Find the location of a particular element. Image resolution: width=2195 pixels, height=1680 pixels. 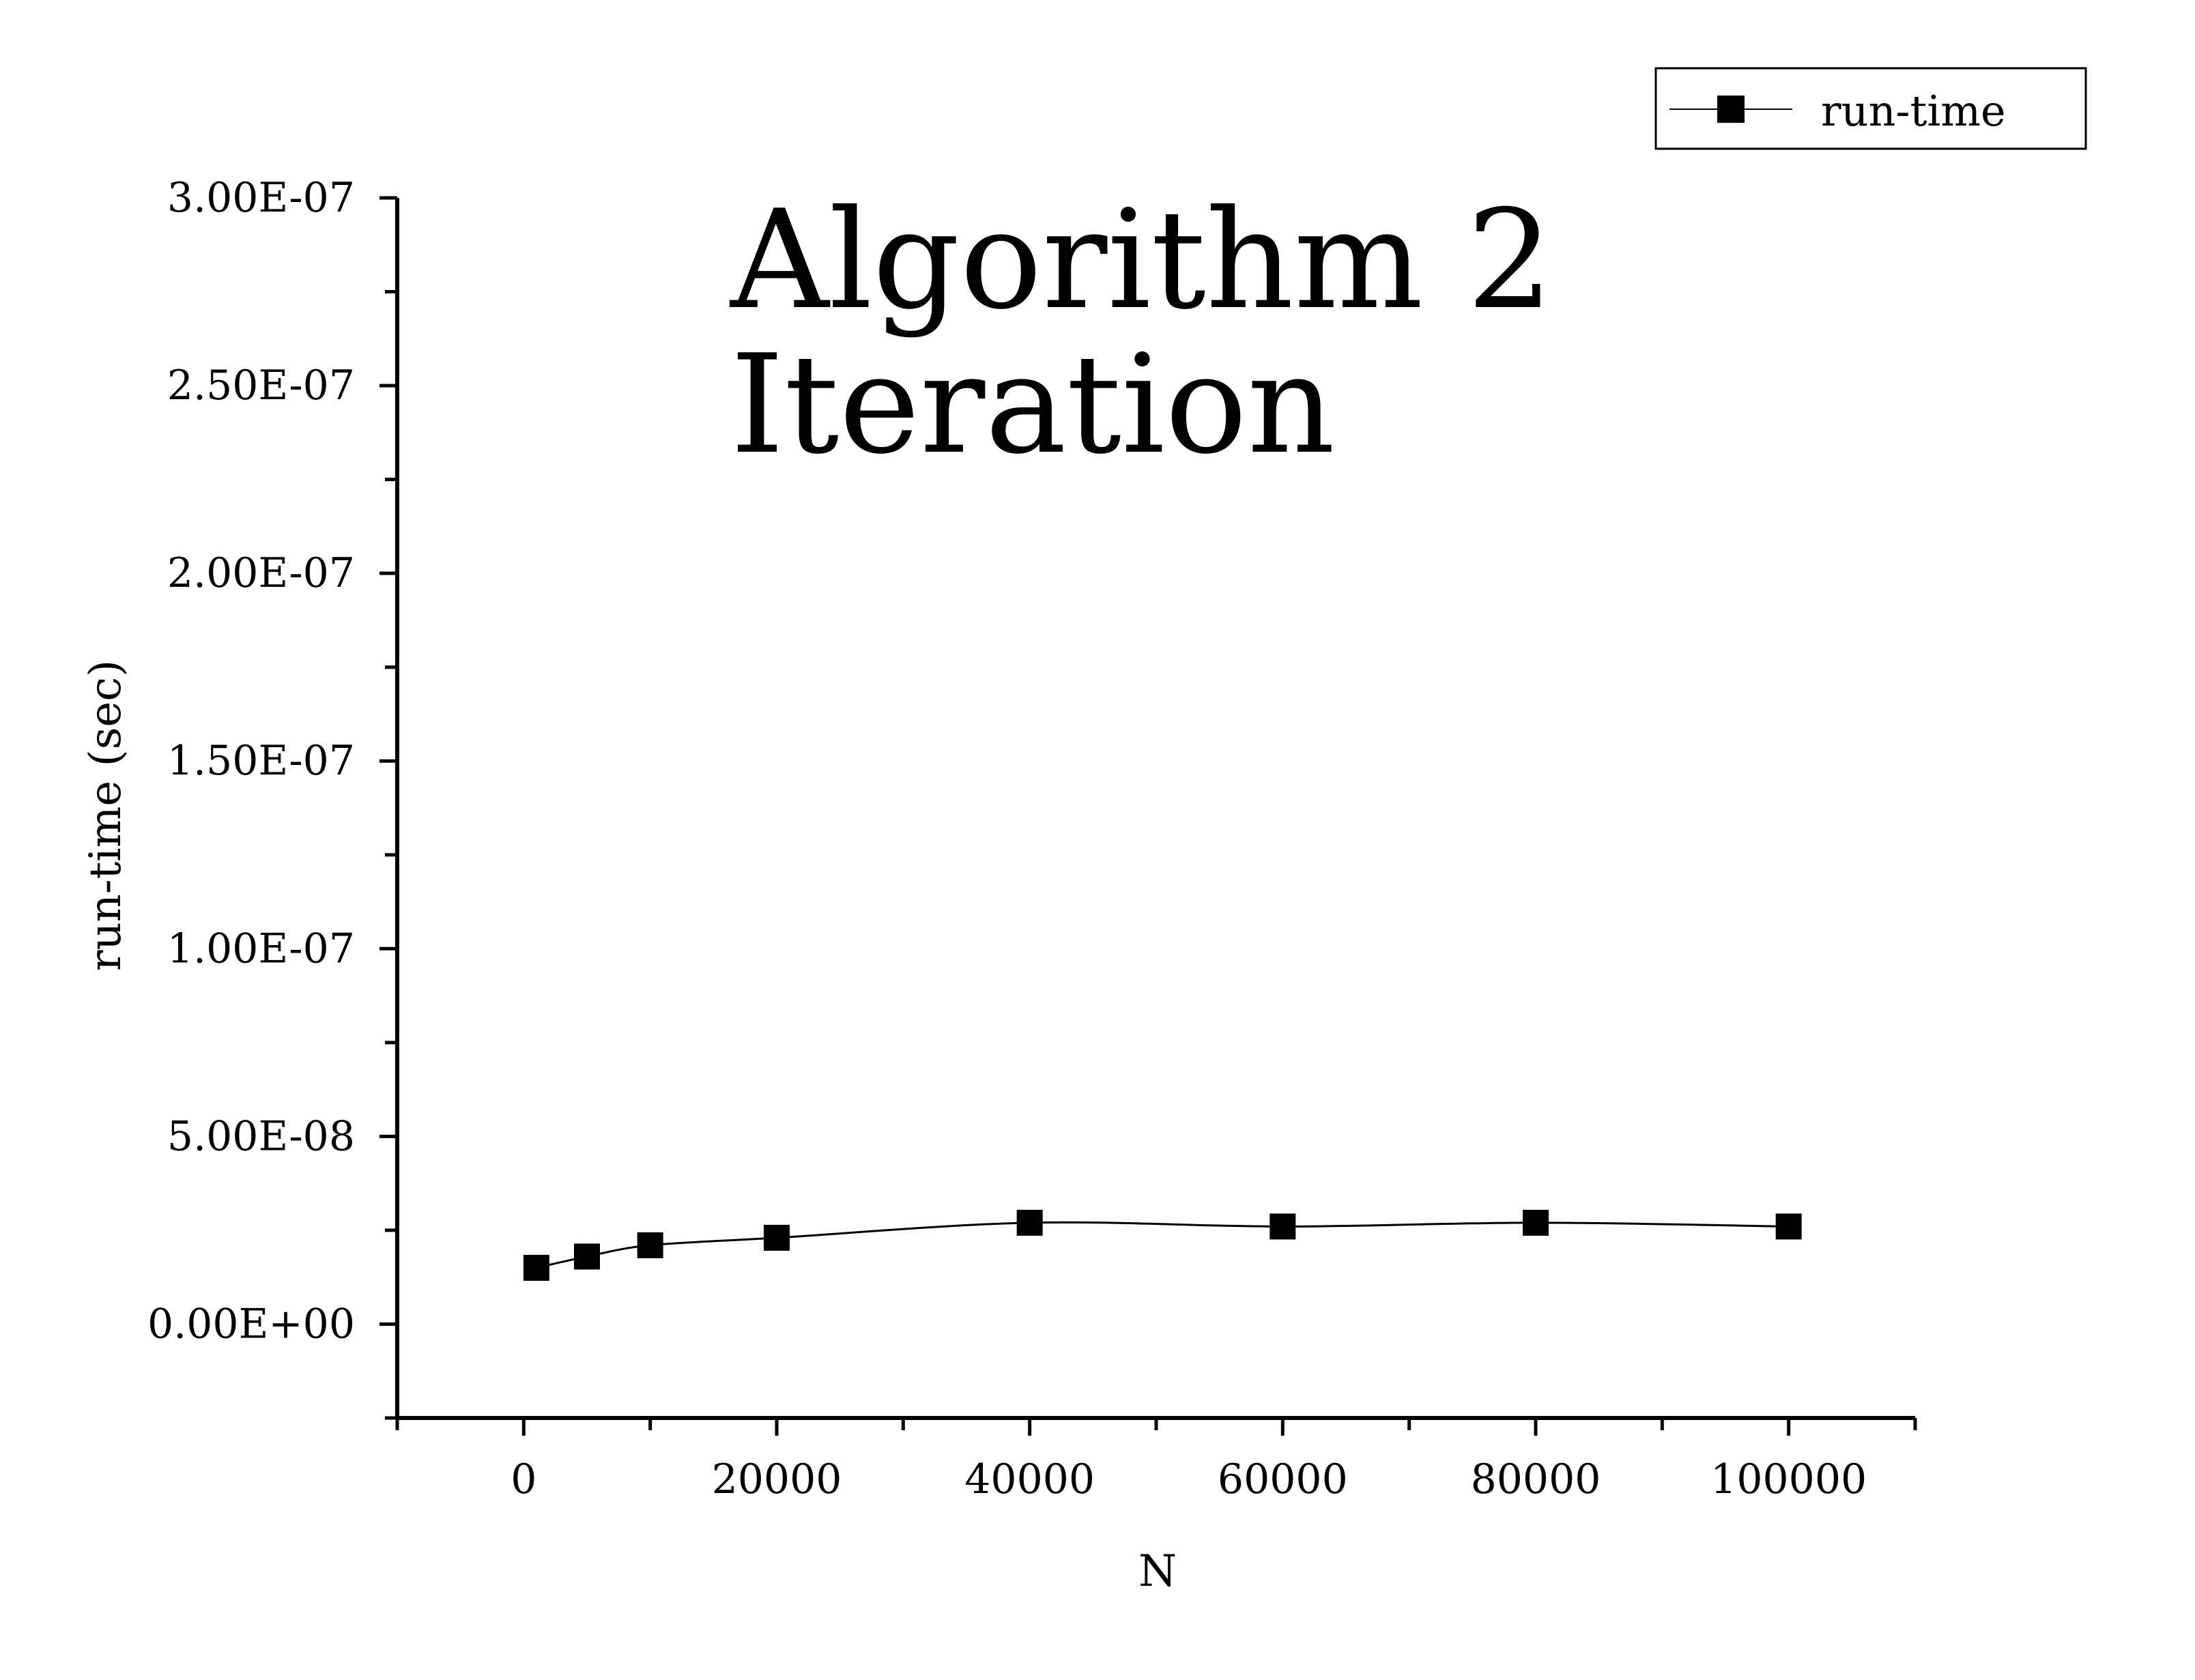

y-tick-label: 1.00E-07 is located at coordinates (261, 948).